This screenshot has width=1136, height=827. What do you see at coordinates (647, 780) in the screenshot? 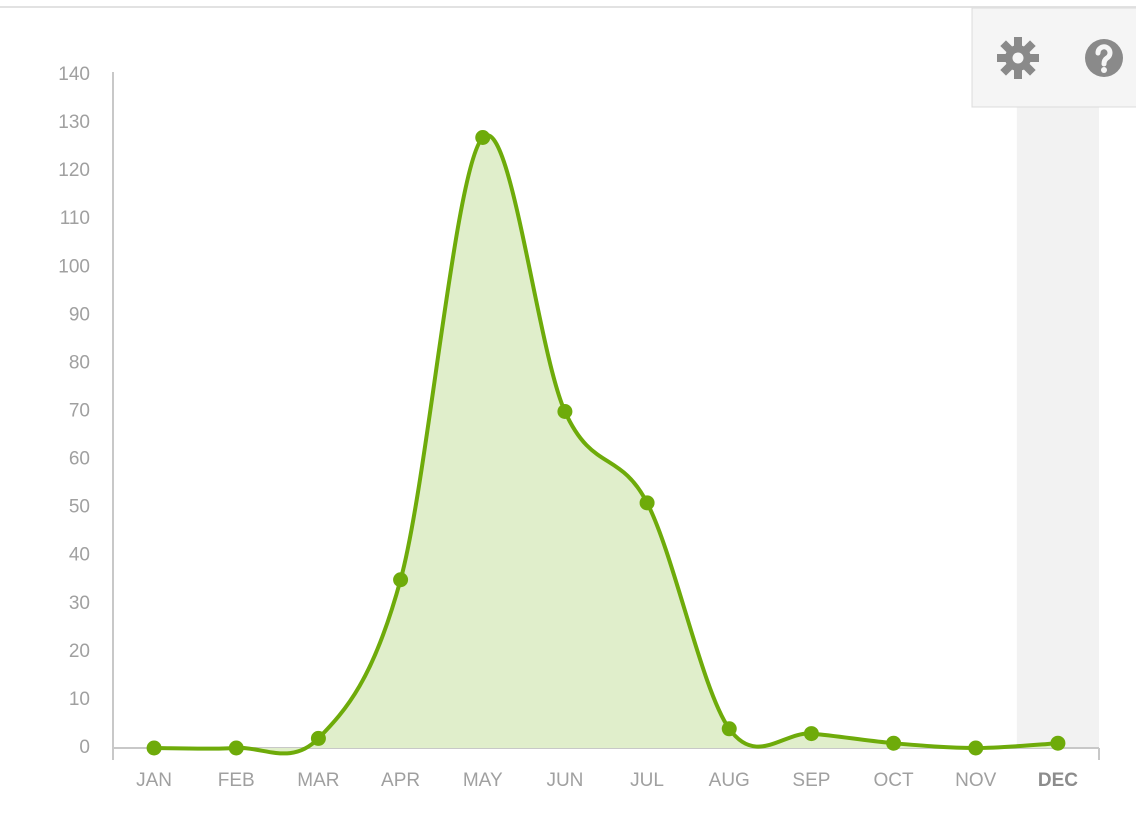
I see `x-tick-label: JUL` at bounding box center [647, 780].